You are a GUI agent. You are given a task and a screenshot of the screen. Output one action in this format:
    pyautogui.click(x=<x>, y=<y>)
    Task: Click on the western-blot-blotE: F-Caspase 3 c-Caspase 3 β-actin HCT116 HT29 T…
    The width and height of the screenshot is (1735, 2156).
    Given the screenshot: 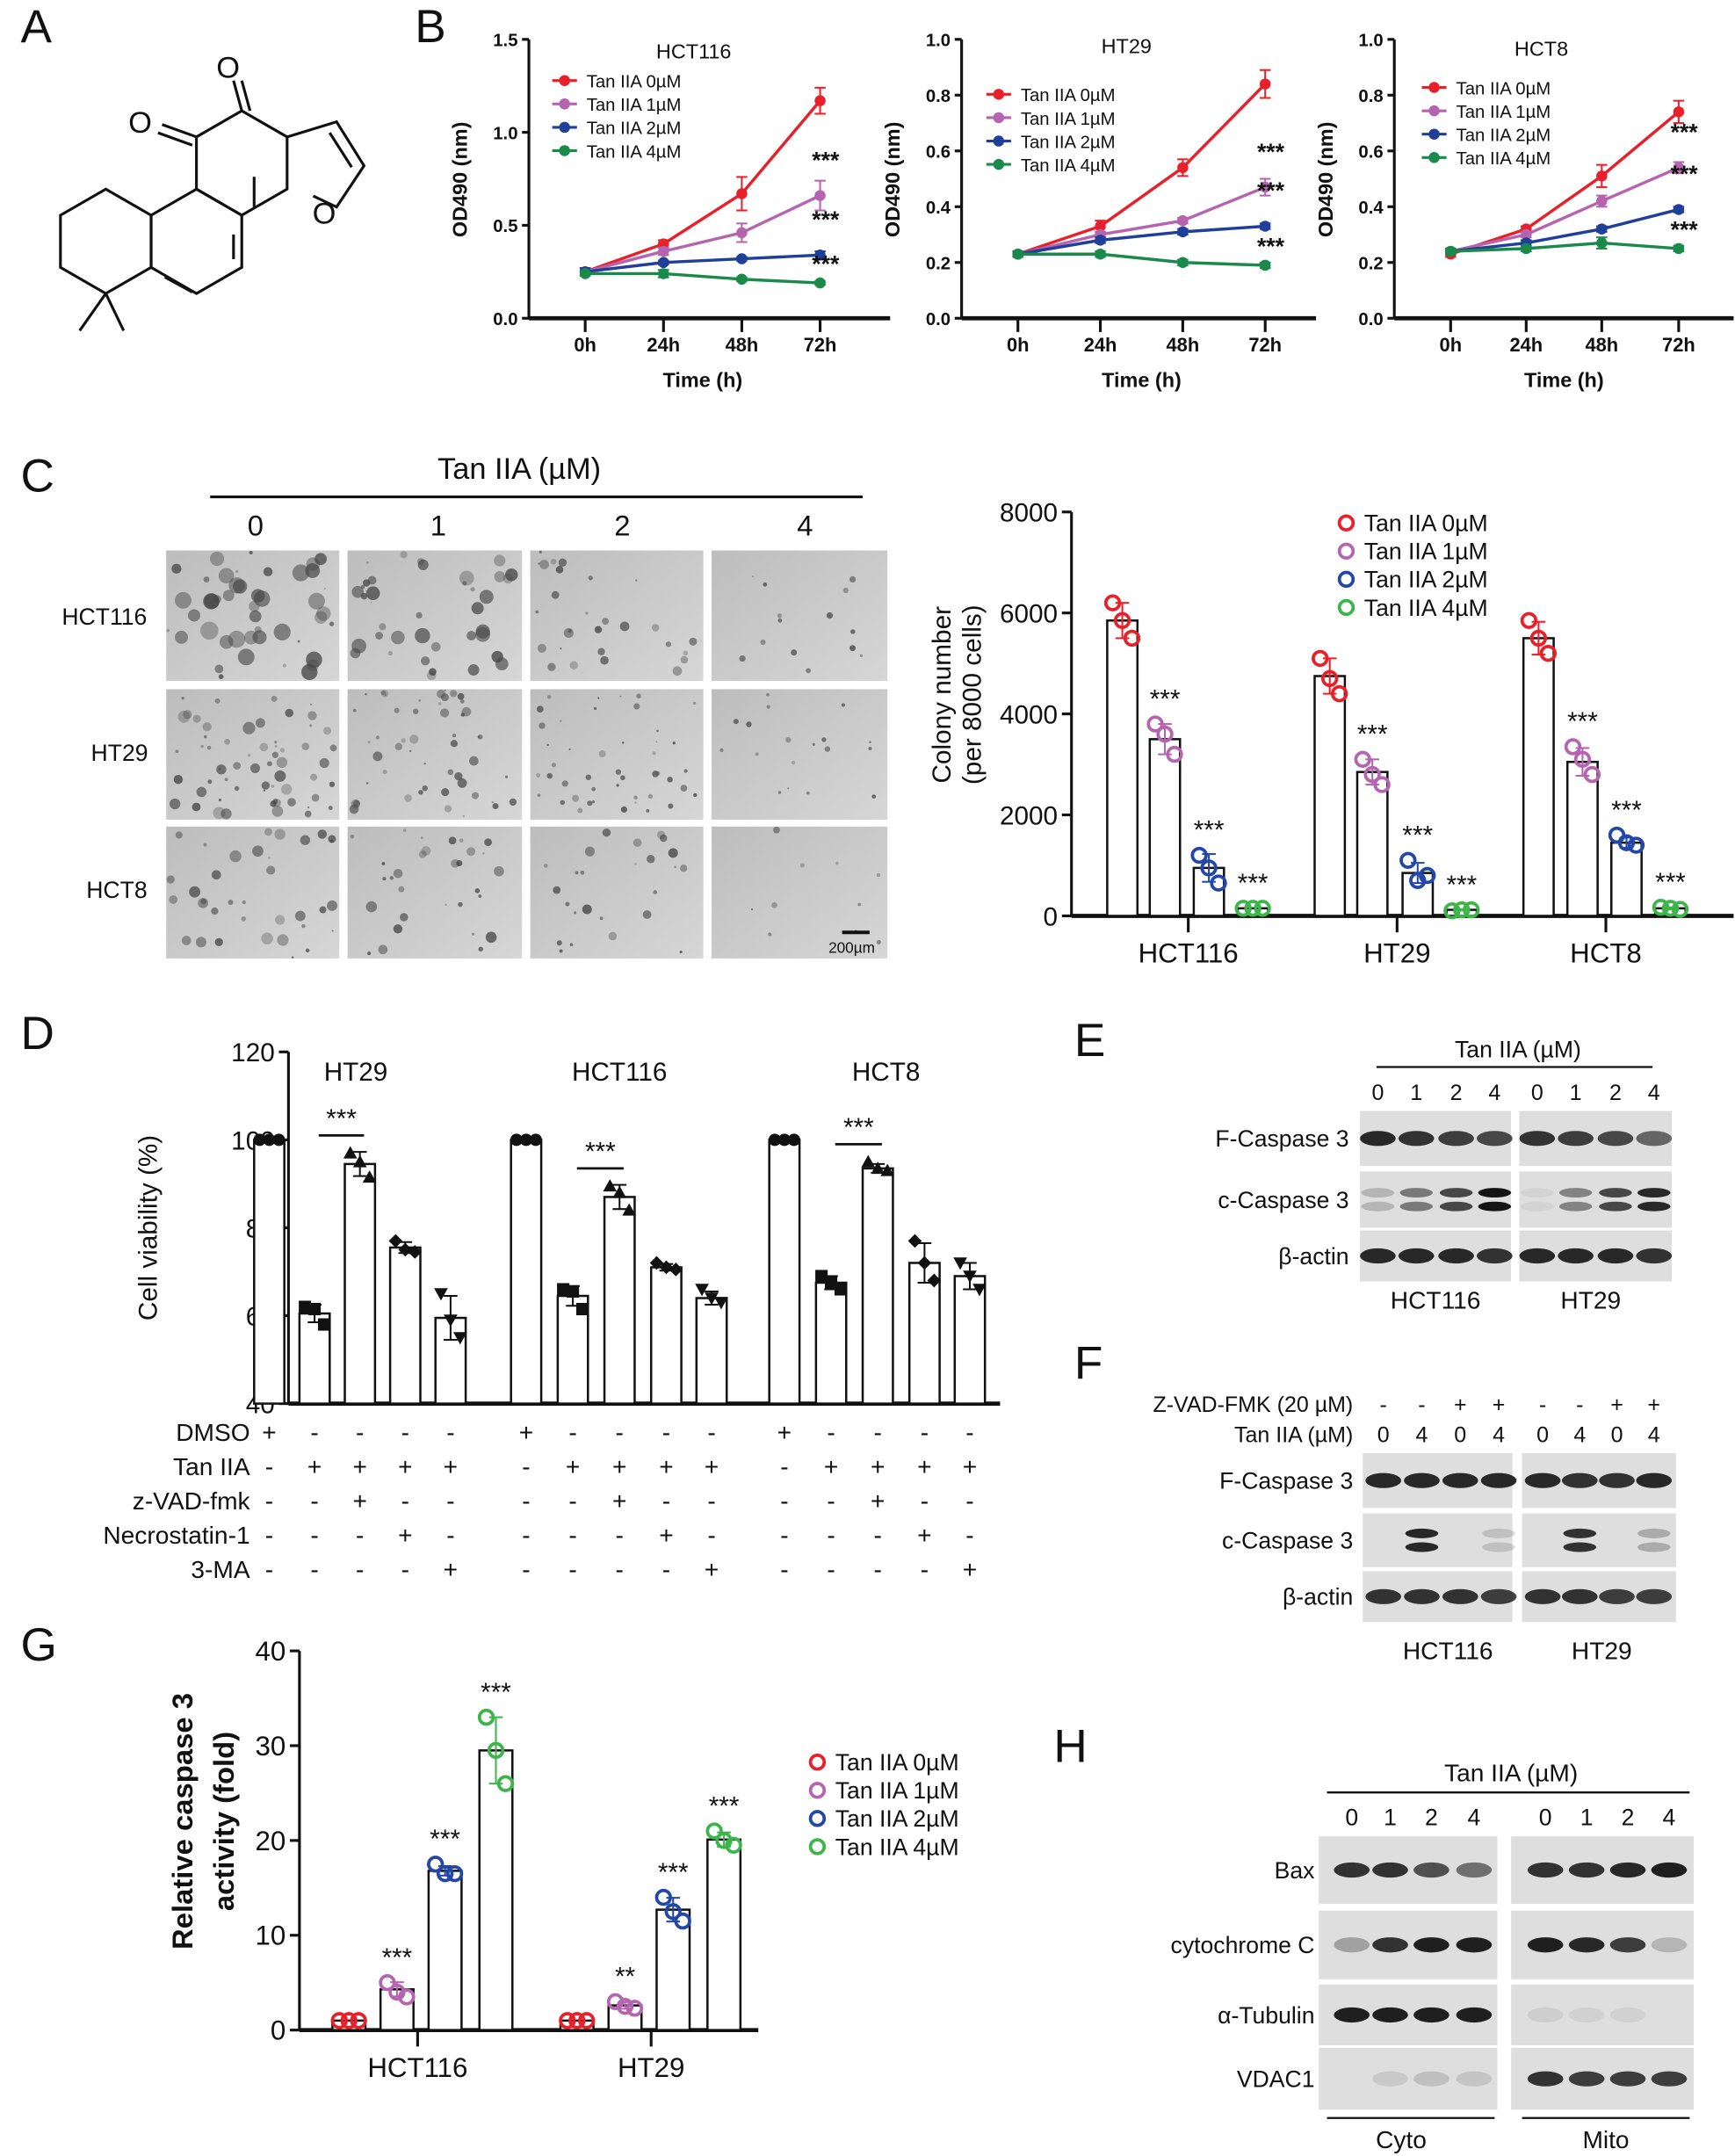 What is the action you would take?
    pyautogui.click(x=1444, y=1176)
    